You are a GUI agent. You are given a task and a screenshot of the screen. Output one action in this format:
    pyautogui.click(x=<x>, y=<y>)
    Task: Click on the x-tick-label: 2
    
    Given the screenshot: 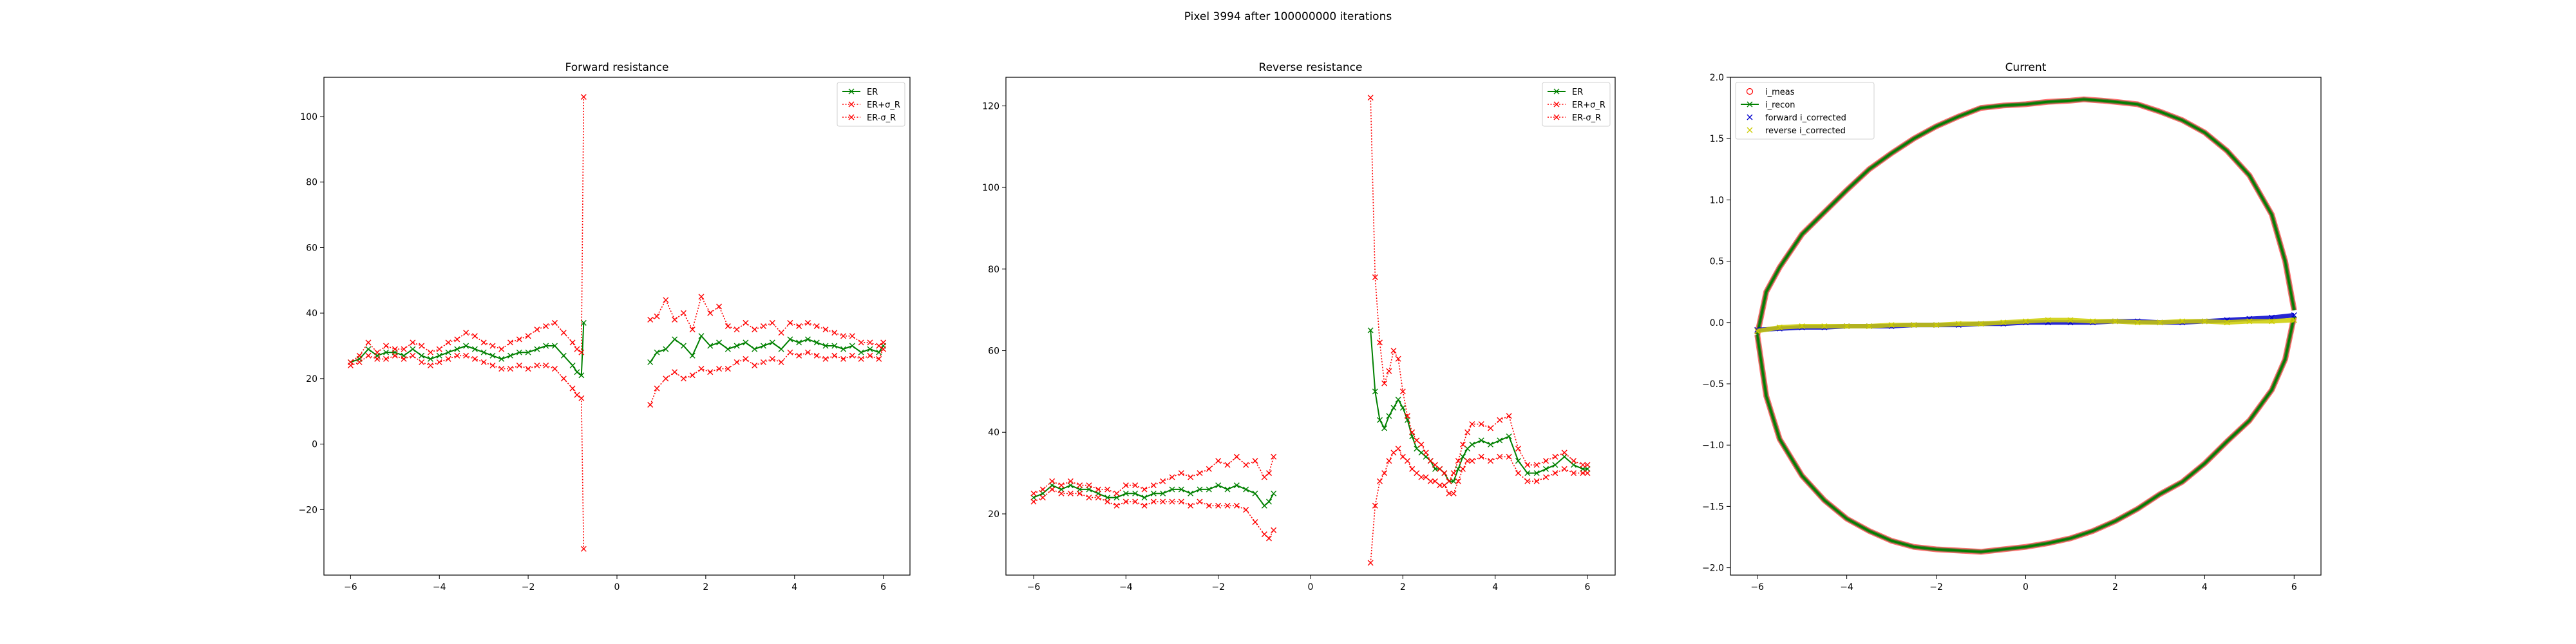 What is the action you would take?
    pyautogui.click(x=706, y=587)
    